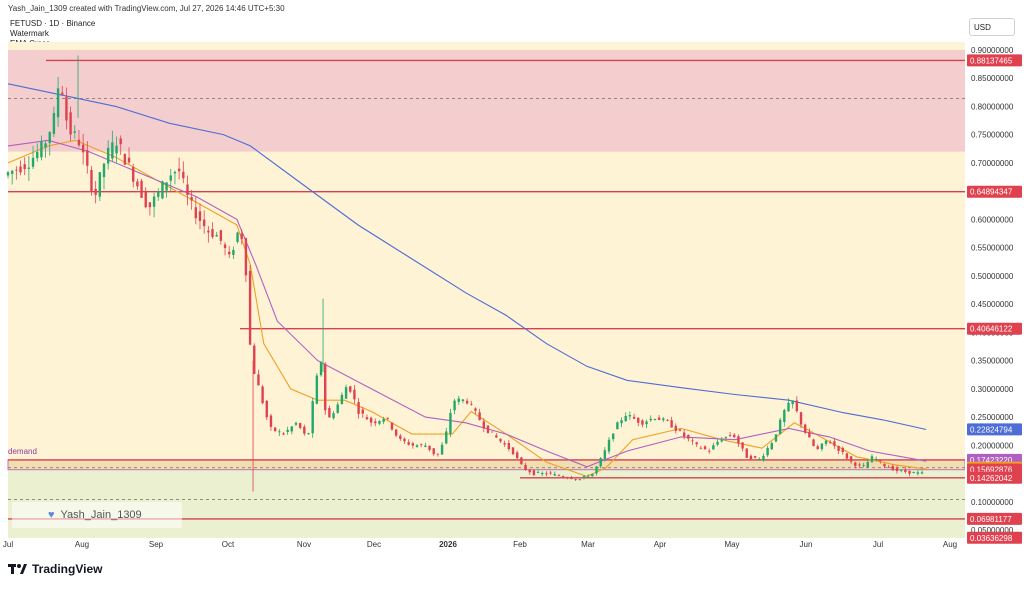 The image size is (1024, 589). What do you see at coordinates (992, 445) in the screenshot?
I see `y-tick-label: 0.20000000` at bounding box center [992, 445].